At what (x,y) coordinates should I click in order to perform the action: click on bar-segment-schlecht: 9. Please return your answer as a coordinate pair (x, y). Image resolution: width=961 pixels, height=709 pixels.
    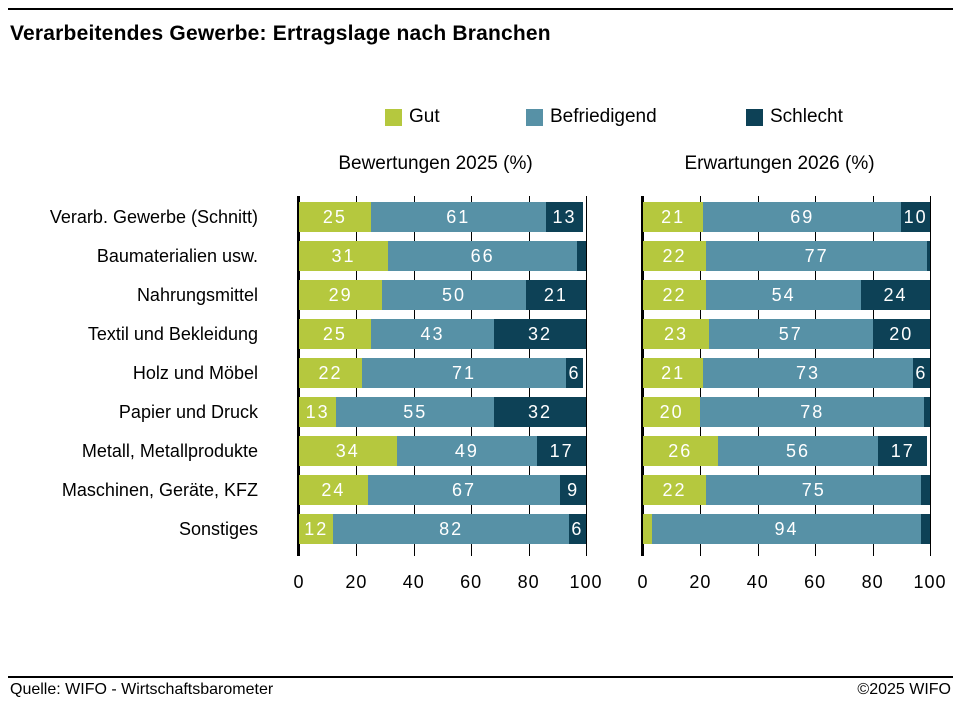
    Looking at the image, I should click on (573, 490).